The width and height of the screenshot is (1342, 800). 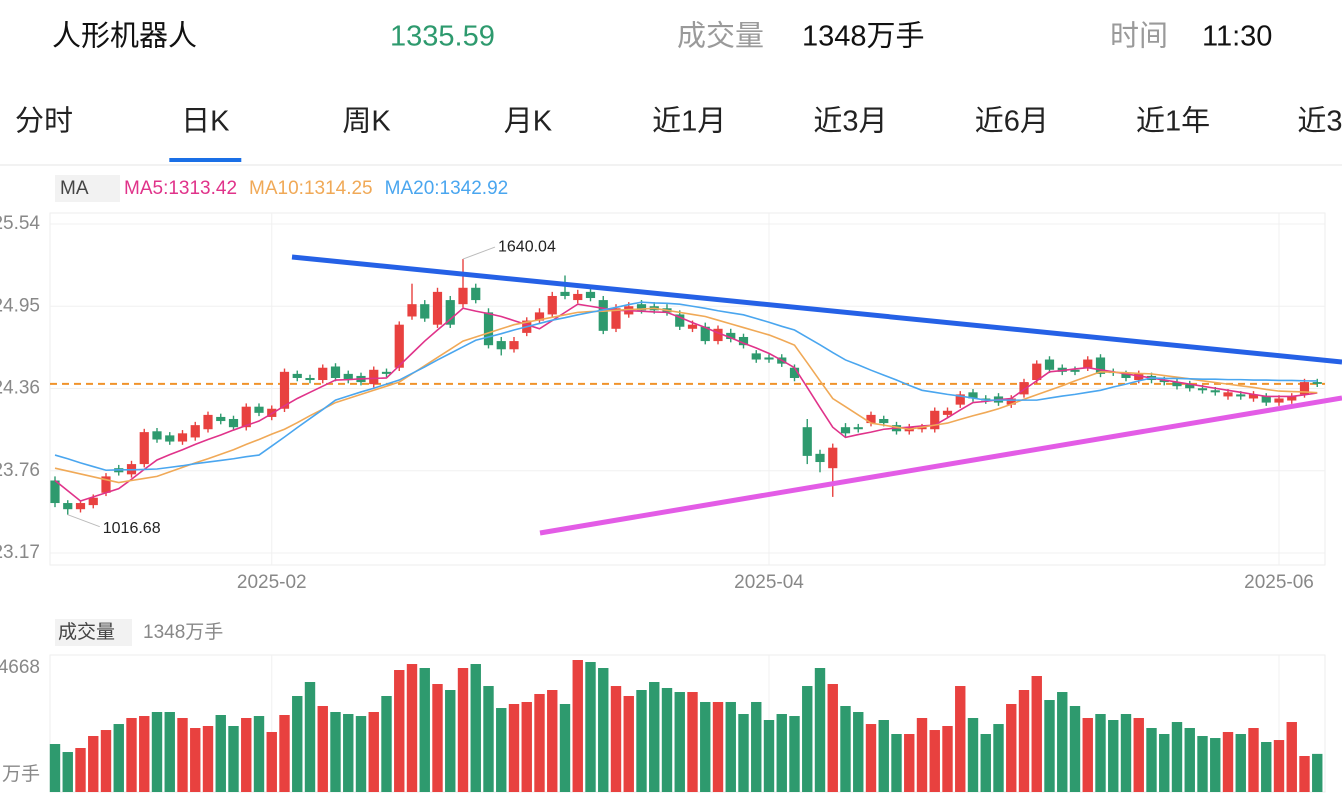 I want to click on y-tick-label: 1524.95, so click(x=20, y=305).